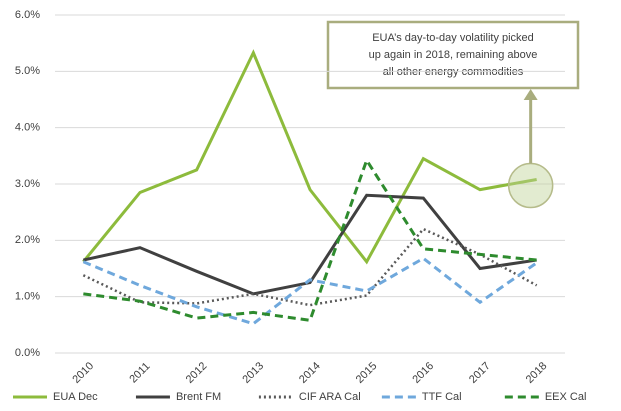 The width and height of the screenshot is (621, 411). I want to click on y-tick-label: 5.0%, so click(27, 71).